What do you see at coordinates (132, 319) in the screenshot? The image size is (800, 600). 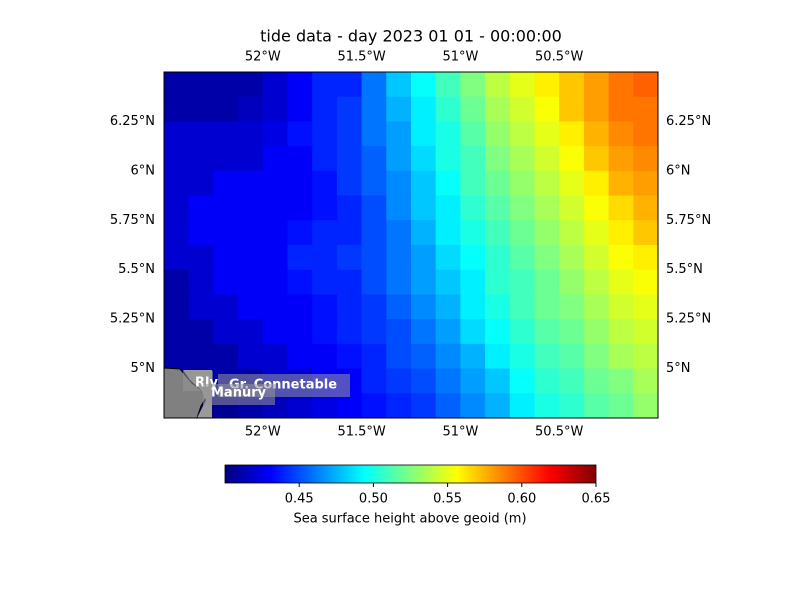 I see `y-tick-label-left: 5.25°N` at bounding box center [132, 319].